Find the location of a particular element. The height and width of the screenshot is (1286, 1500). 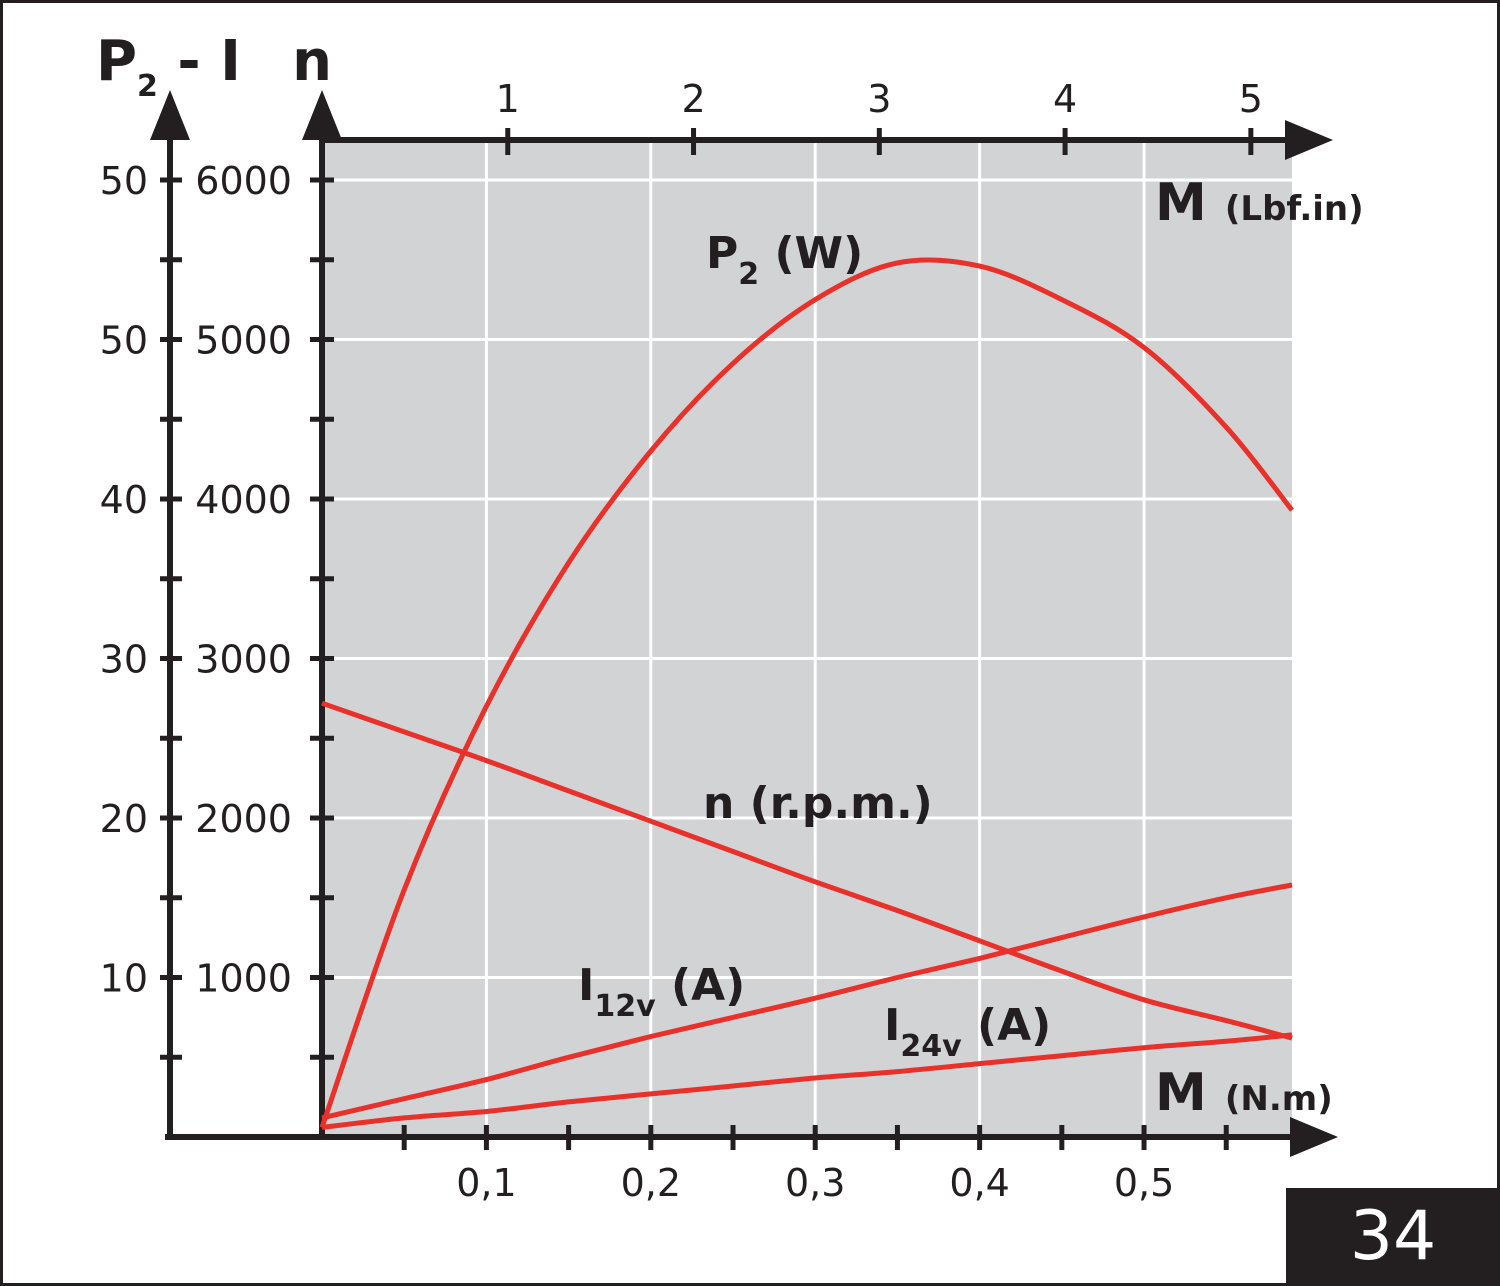

series-i24v-label: I24v (A) is located at coordinates (967, 1032).